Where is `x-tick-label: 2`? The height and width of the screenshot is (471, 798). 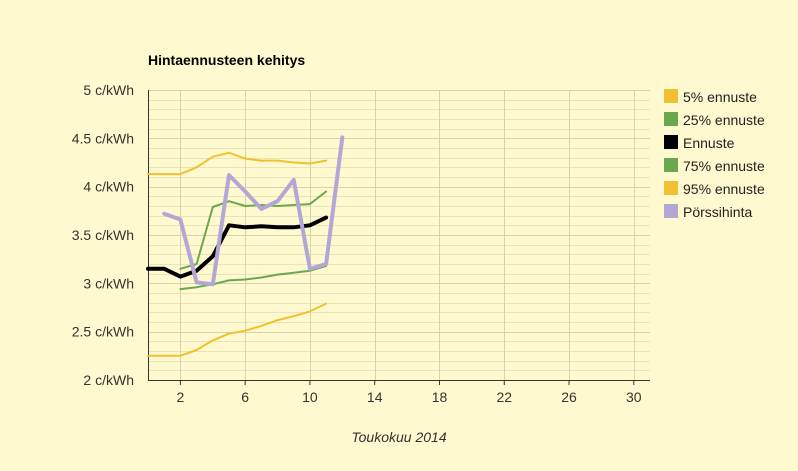
x-tick-label: 2 is located at coordinates (180, 397).